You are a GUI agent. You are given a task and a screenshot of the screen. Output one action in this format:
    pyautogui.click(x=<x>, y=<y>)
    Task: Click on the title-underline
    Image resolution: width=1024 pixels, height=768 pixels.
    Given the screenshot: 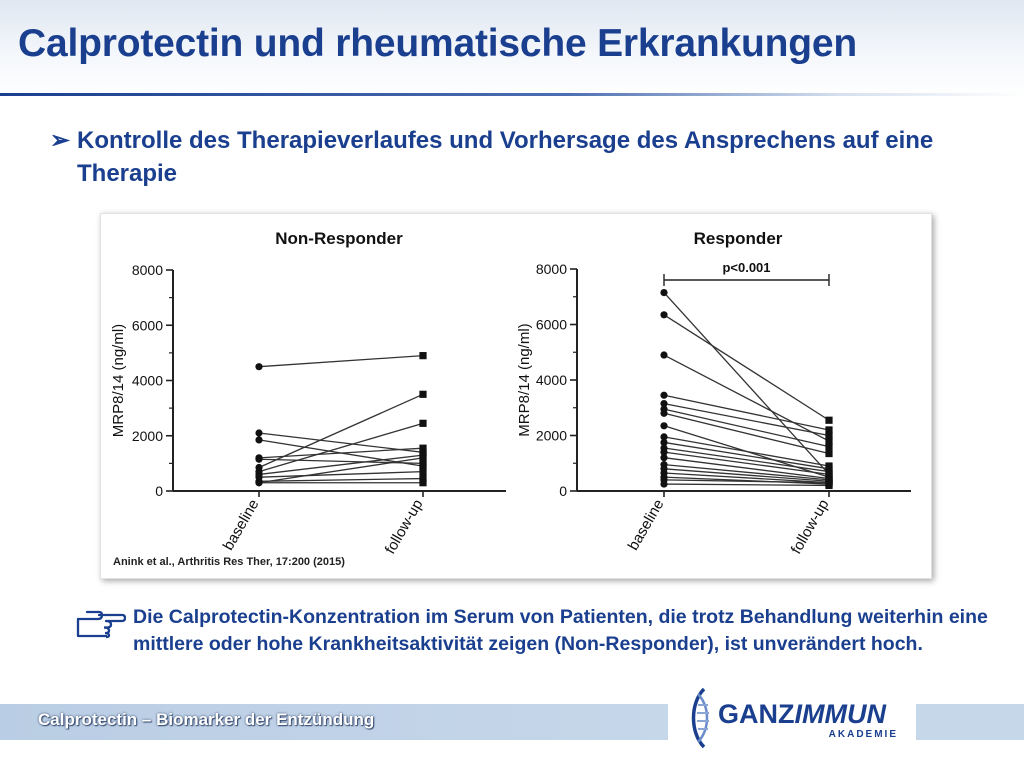 What is the action you would take?
    pyautogui.click(x=512, y=94)
    